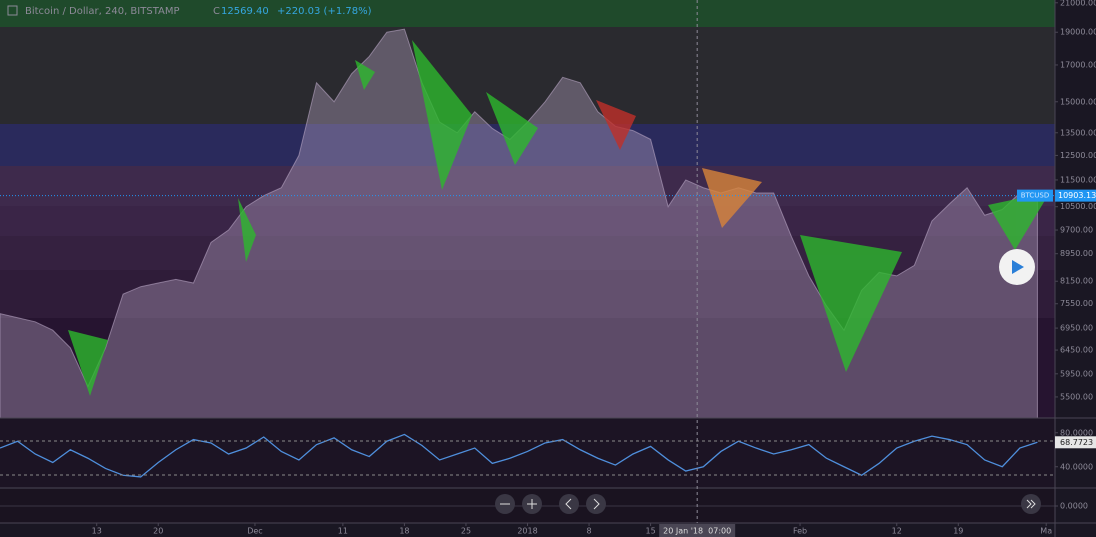 This screenshot has height=537, width=1096. What do you see at coordinates (1078, 206) in the screenshot?
I see `y-tick-label: 10500.00` at bounding box center [1078, 206].